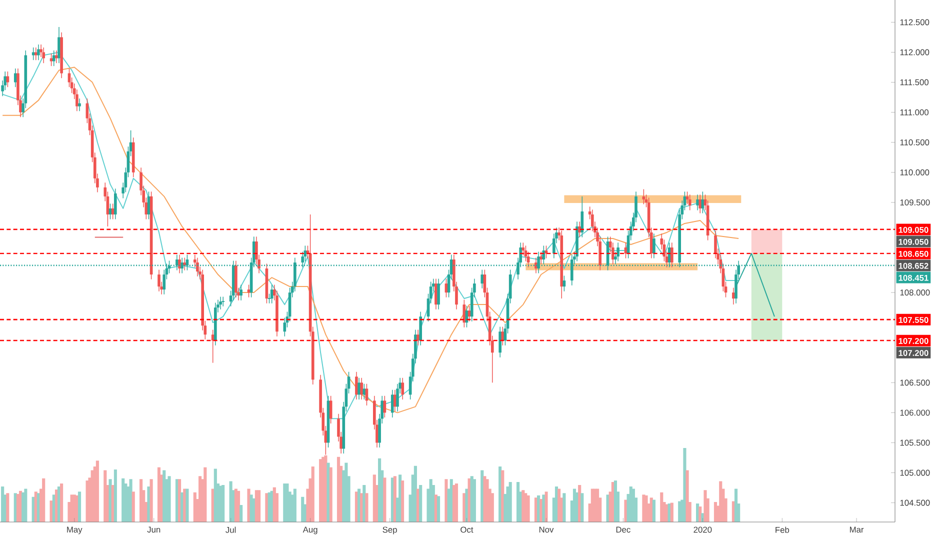  What do you see at coordinates (915, 293) in the screenshot?
I see `y-tick-label: 108.000` at bounding box center [915, 293].